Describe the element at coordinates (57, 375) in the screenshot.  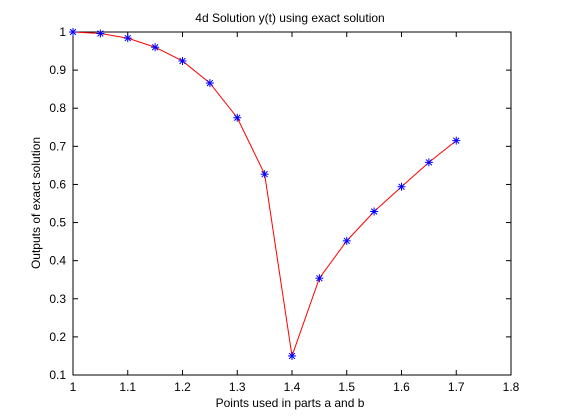
I see `y-tick-label: 0.1` at that location.